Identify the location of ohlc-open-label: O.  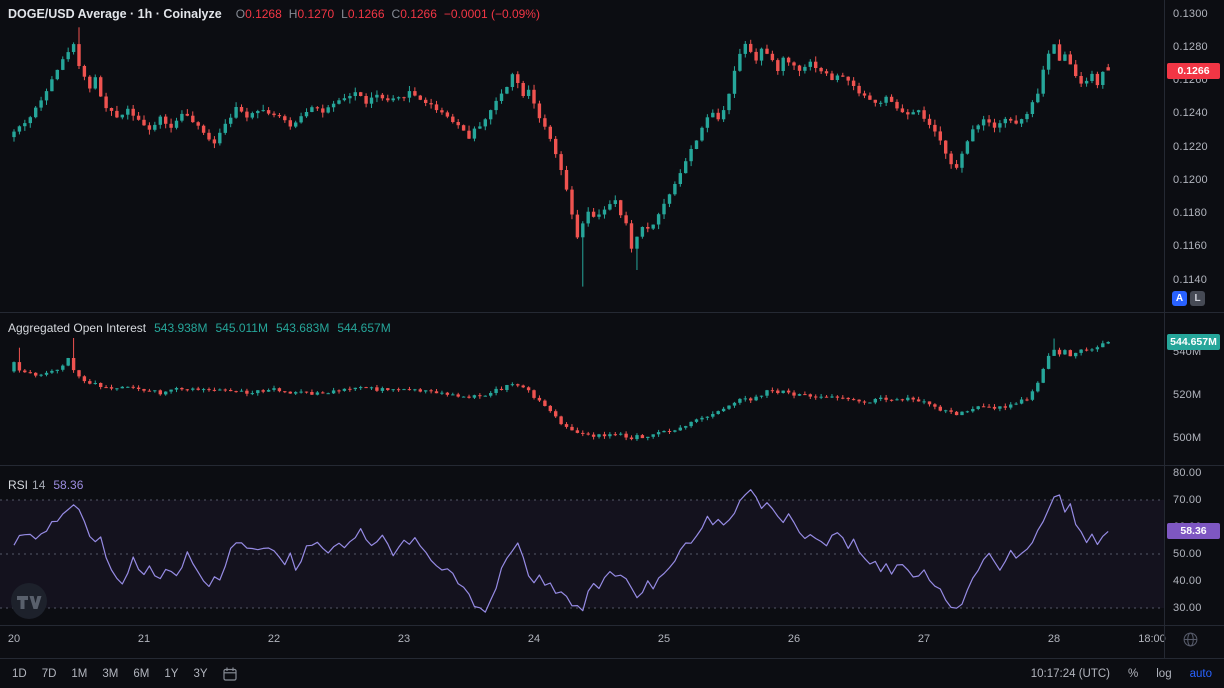
(240, 14).